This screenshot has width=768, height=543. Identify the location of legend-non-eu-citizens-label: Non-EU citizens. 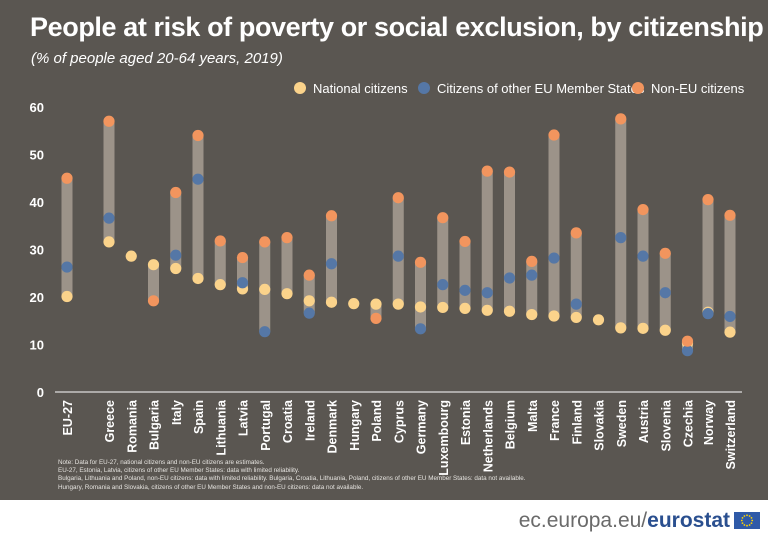
(698, 88).